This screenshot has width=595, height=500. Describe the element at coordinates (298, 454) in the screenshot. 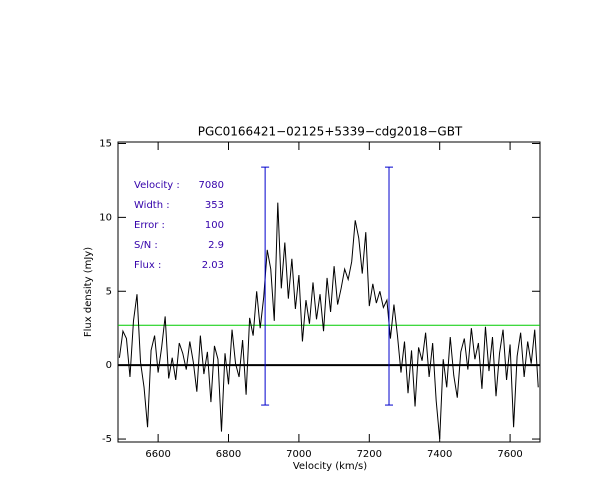

I see `x-tick-label: 7000` at that location.